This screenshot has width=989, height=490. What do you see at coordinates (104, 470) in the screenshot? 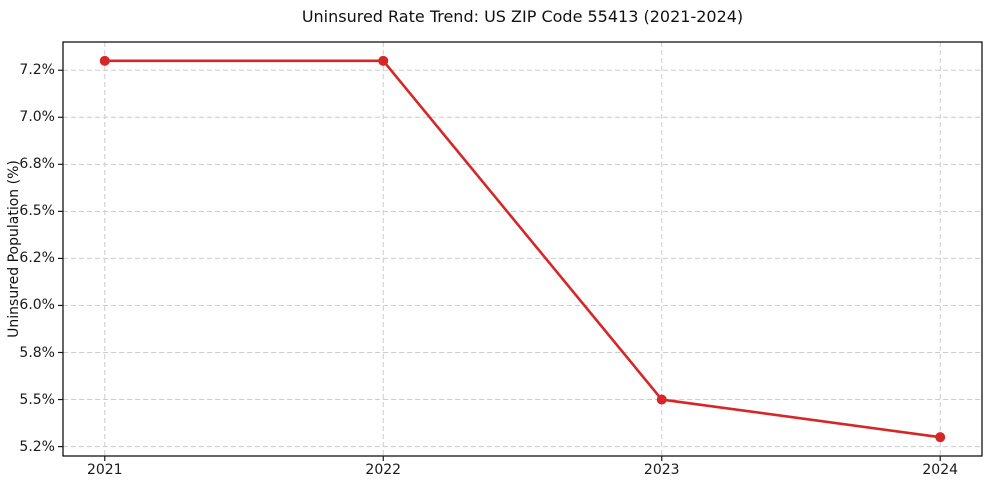
I see `x-tick-label: 2021` at bounding box center [104, 470].